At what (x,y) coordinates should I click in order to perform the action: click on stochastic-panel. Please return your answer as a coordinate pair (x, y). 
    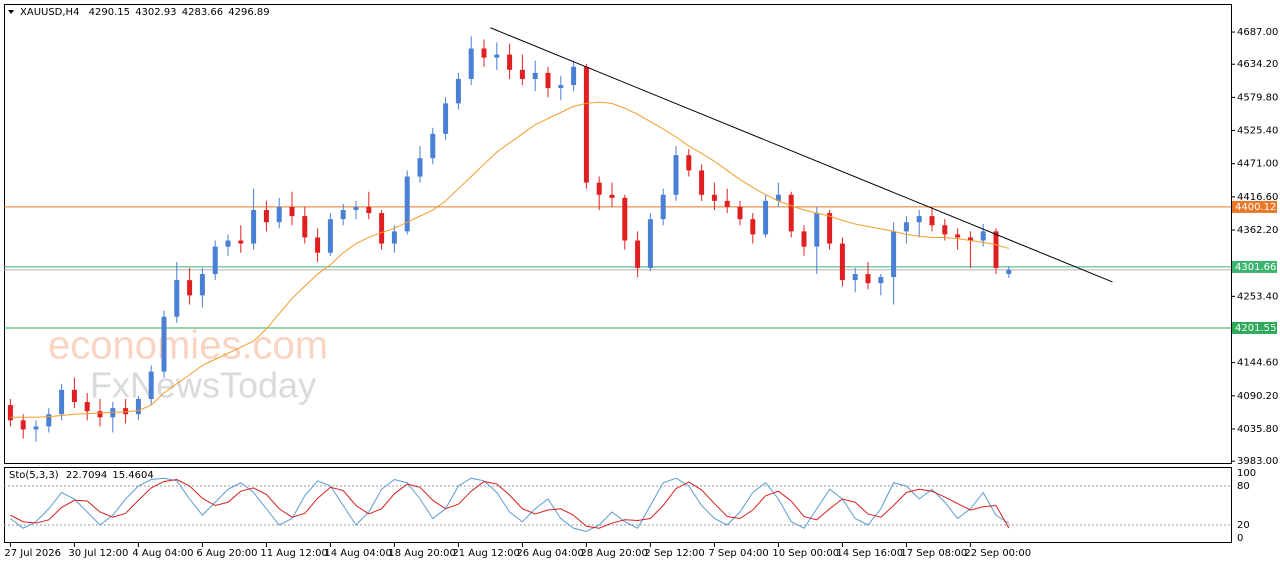
    Looking at the image, I should click on (618, 505).